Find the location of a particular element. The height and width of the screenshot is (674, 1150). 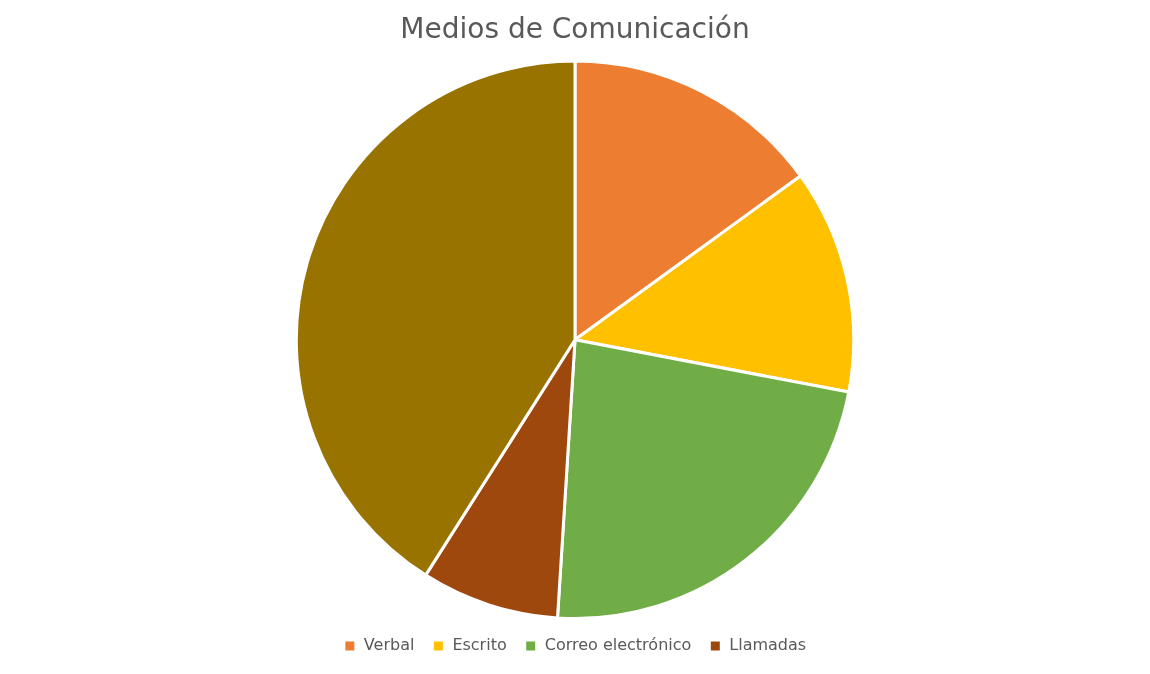

legend-label: Escrito is located at coordinates (479, 645).